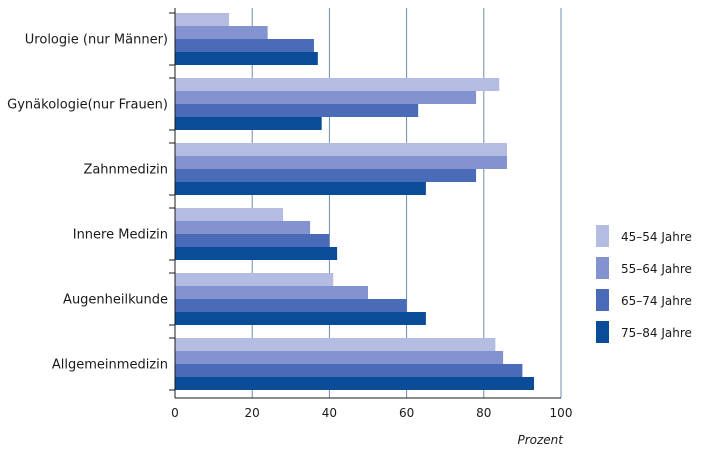 The image size is (706, 452). I want to click on category-label: Augenheilkunde, so click(115, 300).